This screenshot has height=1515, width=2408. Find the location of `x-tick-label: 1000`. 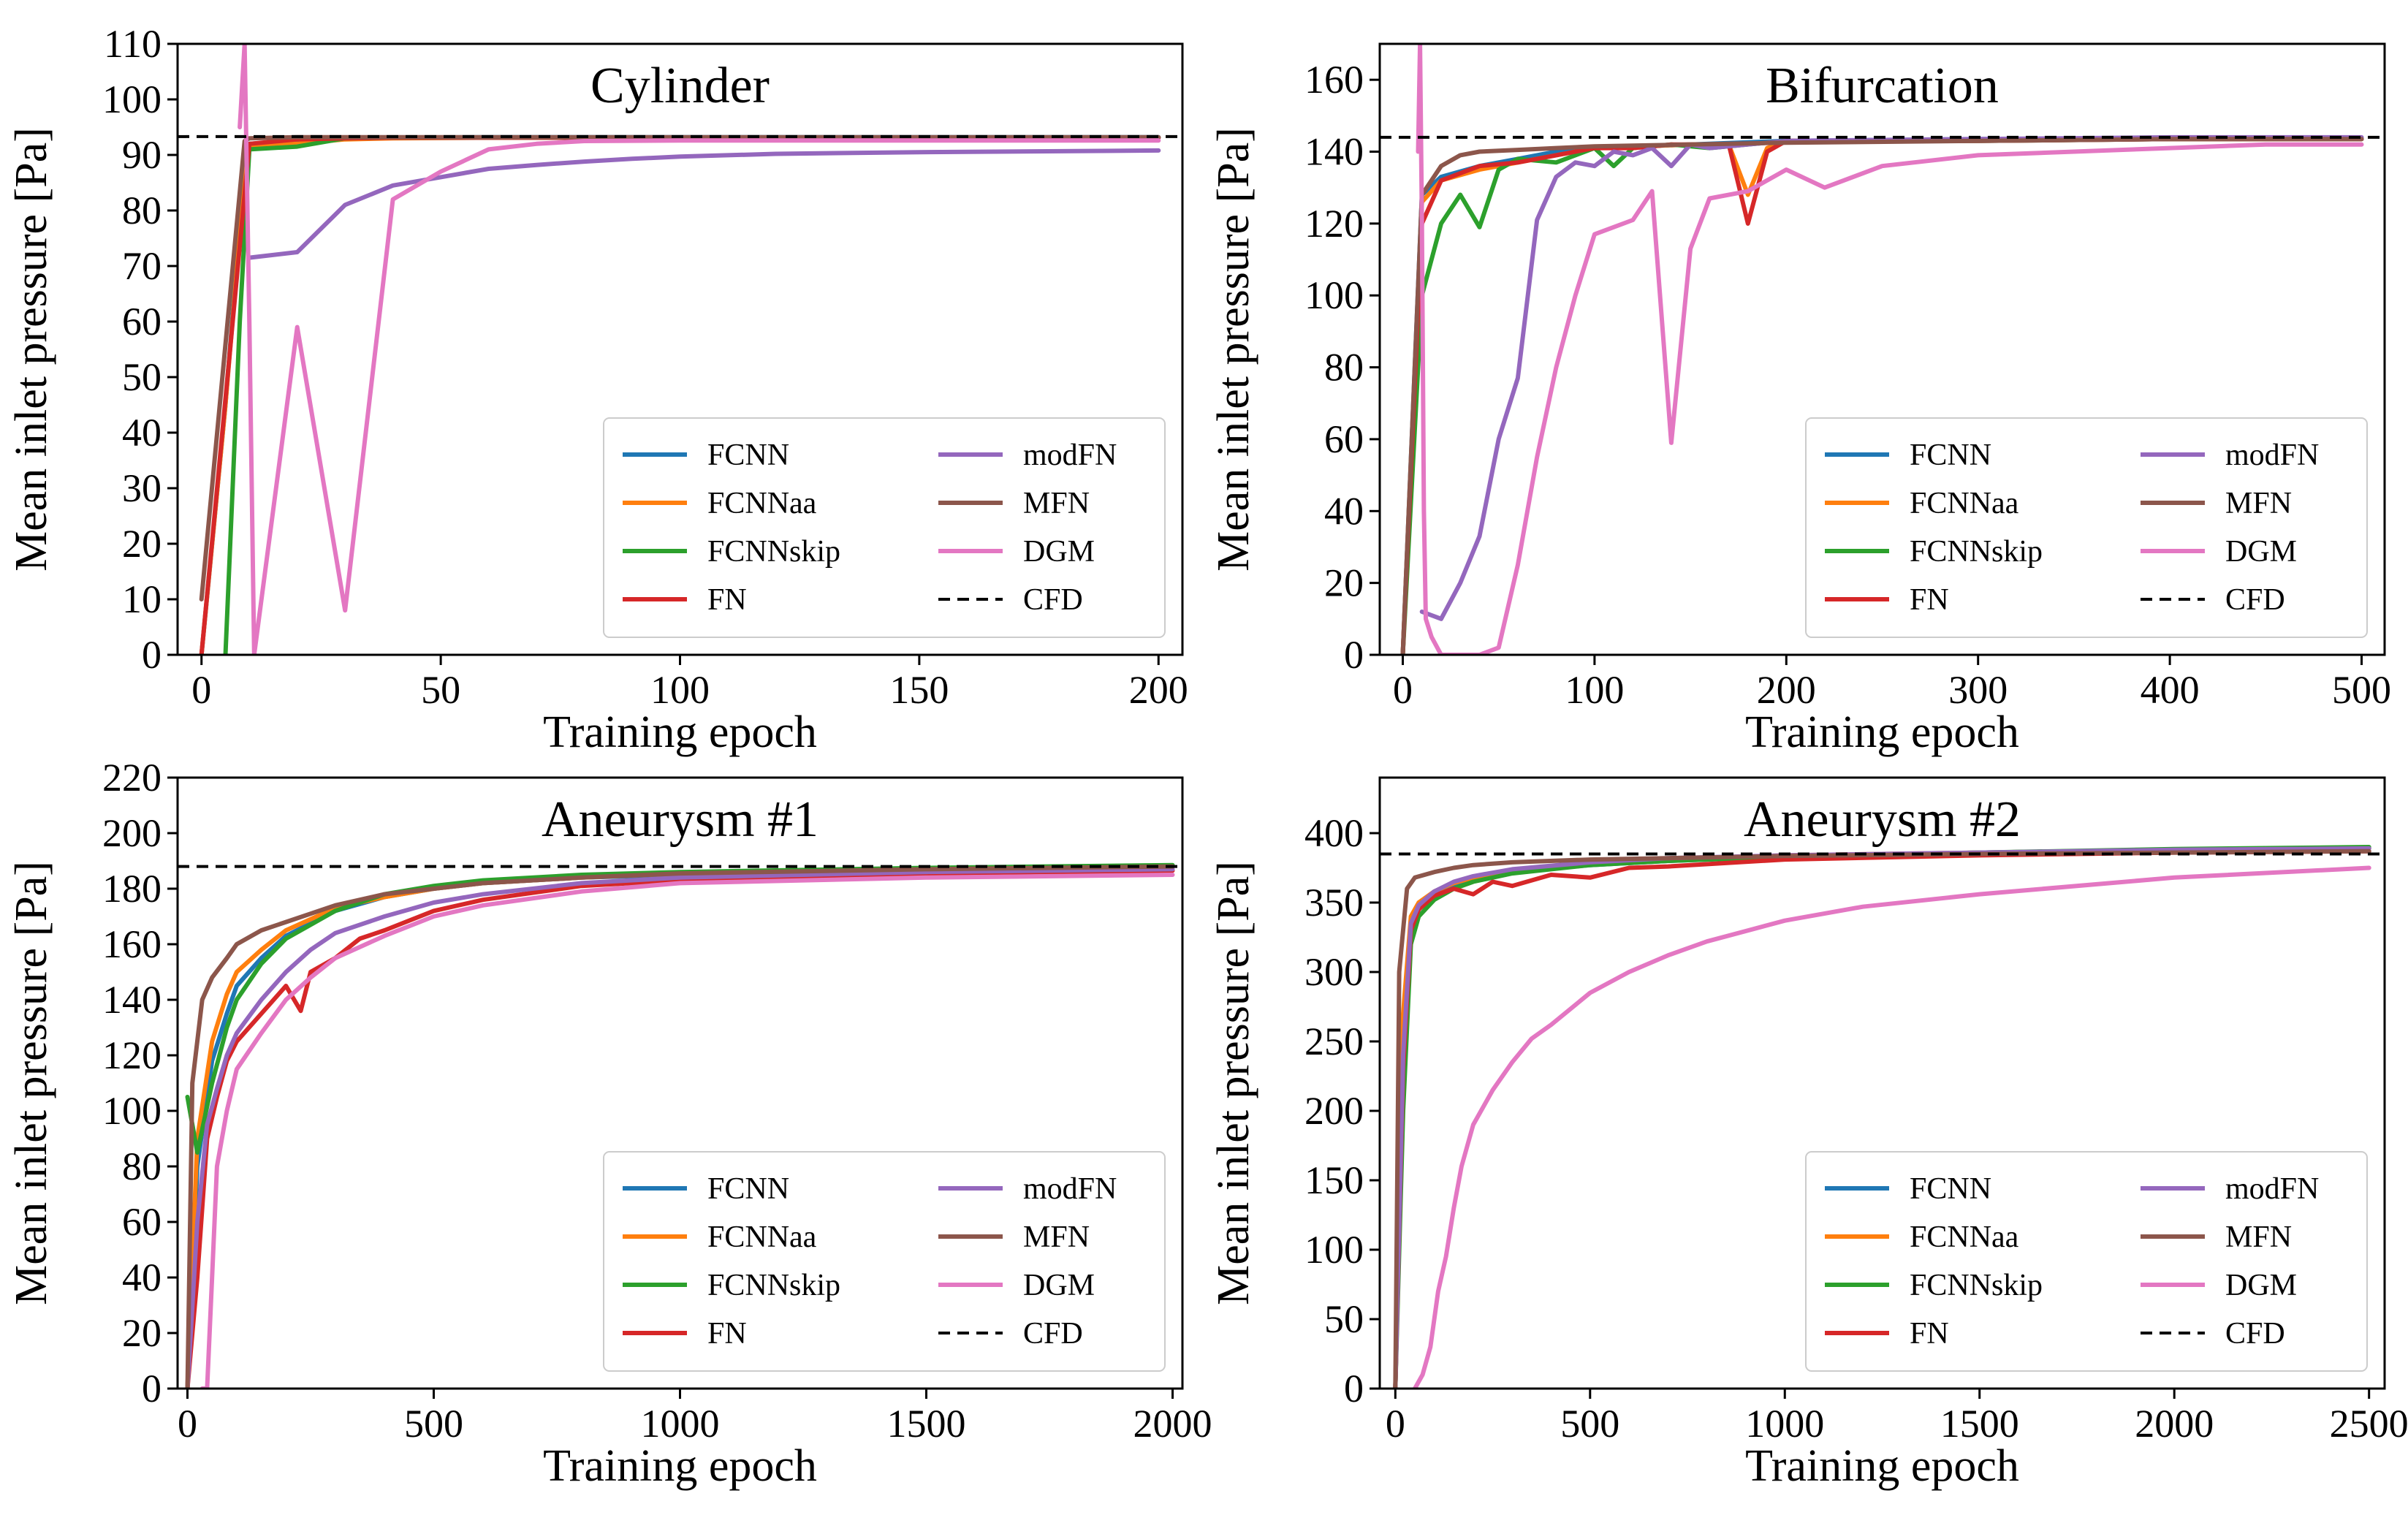

x-tick-label: 1000 is located at coordinates (1784, 1424).